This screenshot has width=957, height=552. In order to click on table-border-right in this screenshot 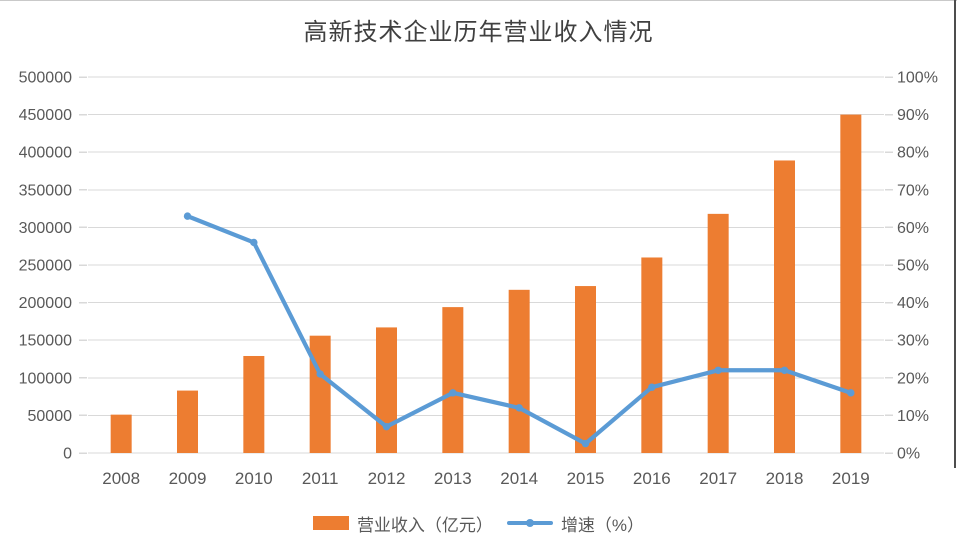, I will do `click(955, 234)`.